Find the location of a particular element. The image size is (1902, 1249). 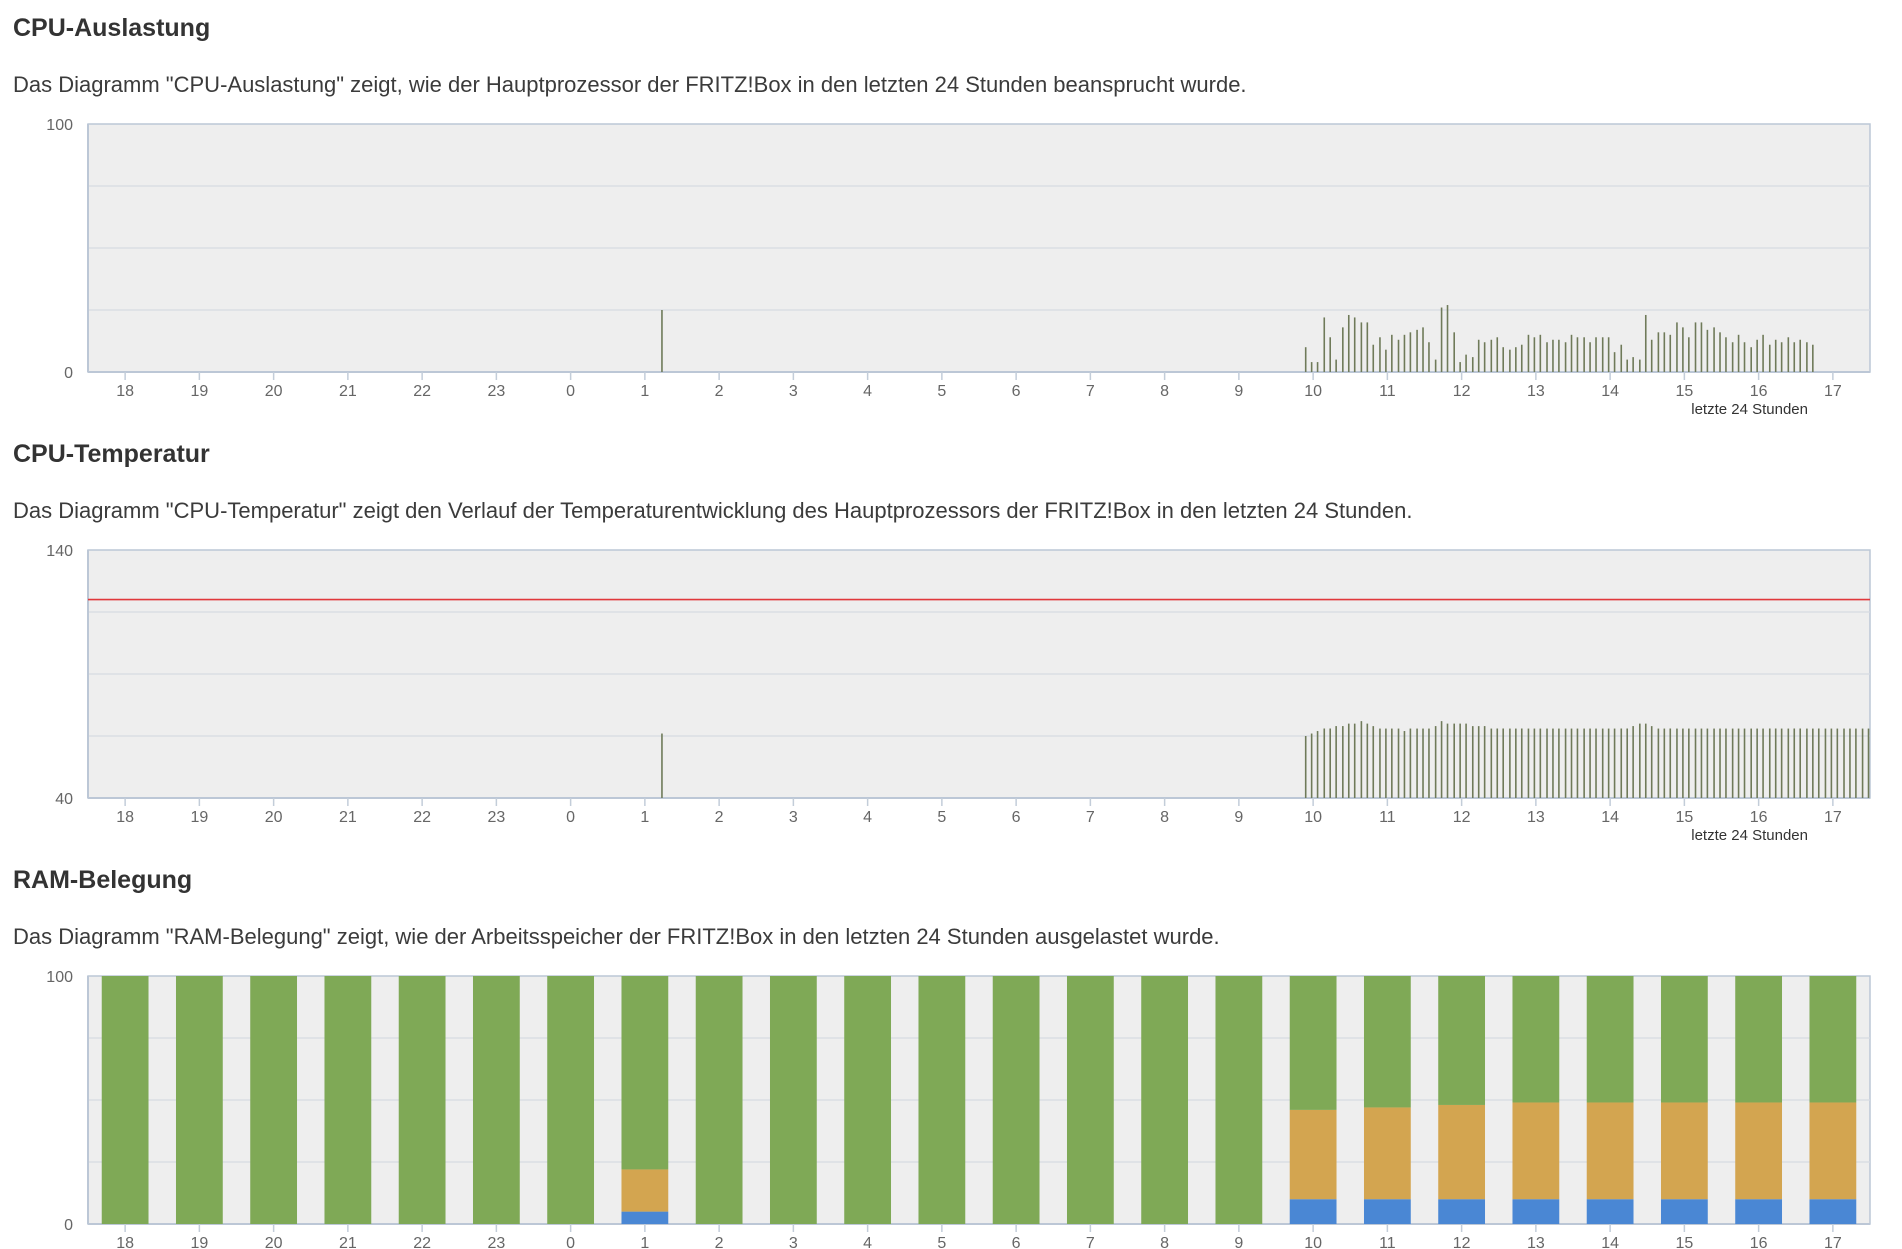

y-tick-label-max: 100 is located at coordinates (59, 125).